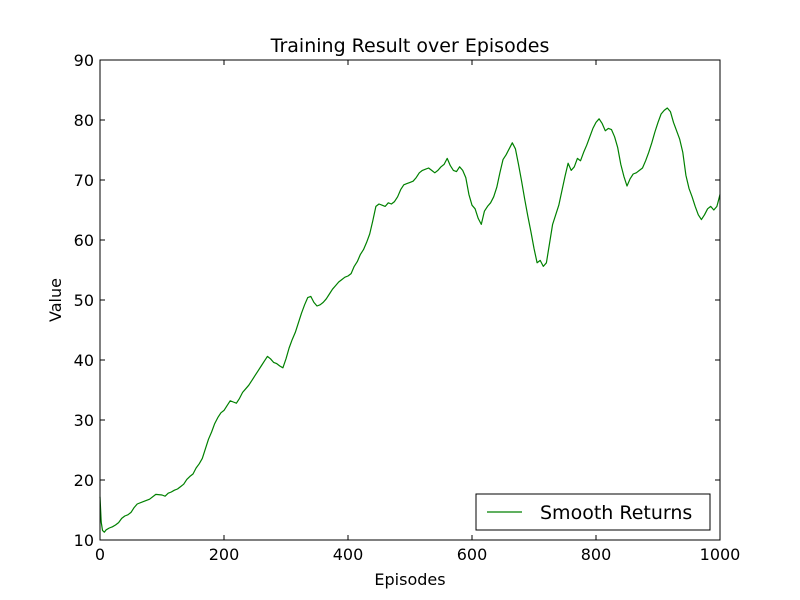 The image size is (800, 600). I want to click on y-tick-label: 90, so click(84, 60).